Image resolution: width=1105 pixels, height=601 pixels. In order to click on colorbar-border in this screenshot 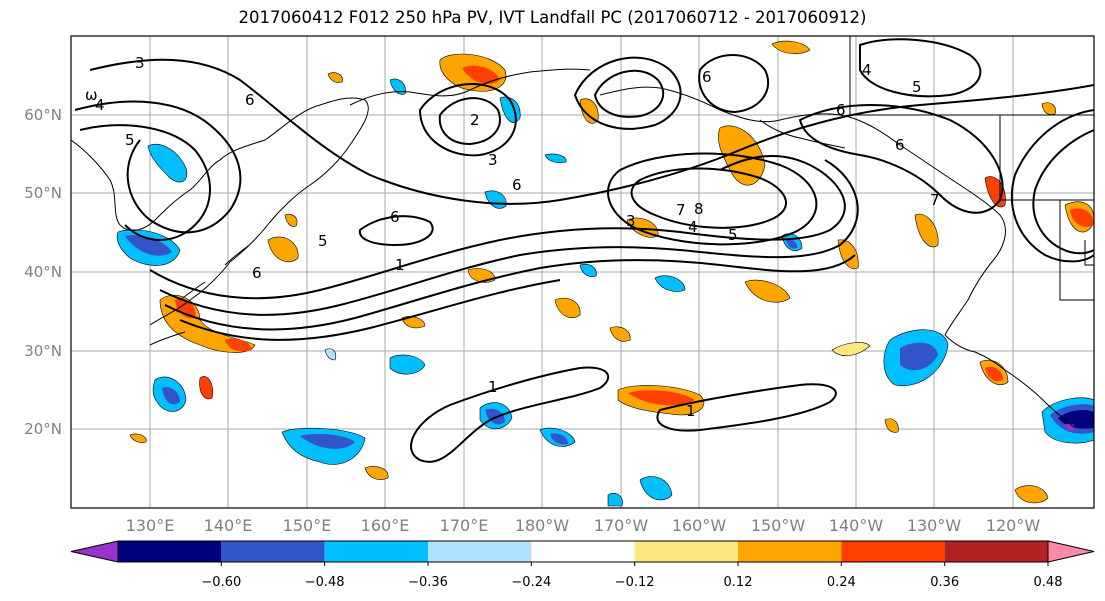, I will do `click(583, 551)`.